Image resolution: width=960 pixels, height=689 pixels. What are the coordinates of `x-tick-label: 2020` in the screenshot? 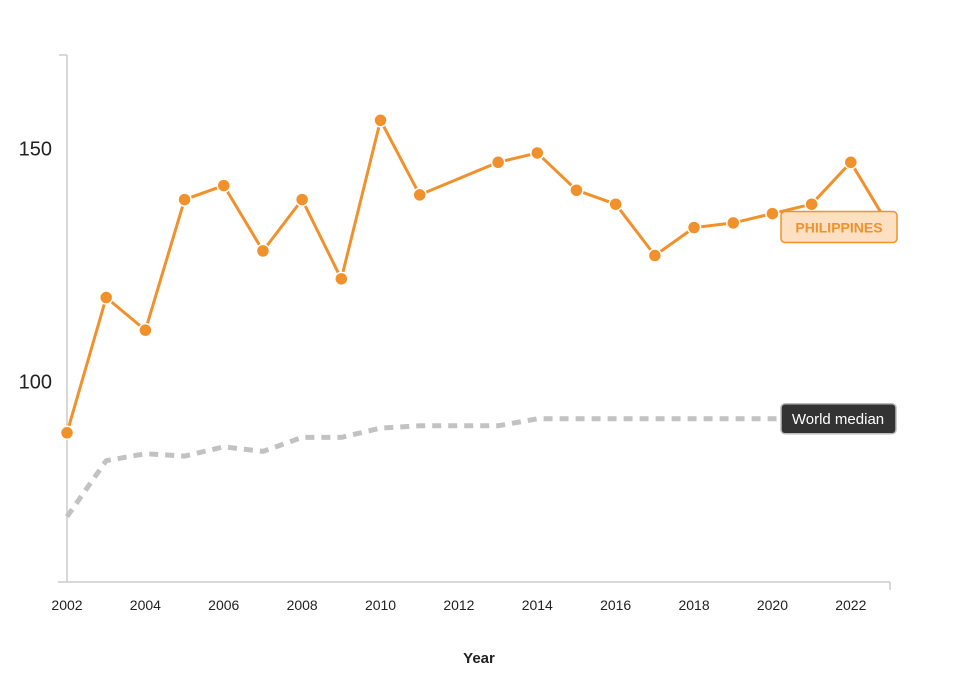 It's located at (772, 605).